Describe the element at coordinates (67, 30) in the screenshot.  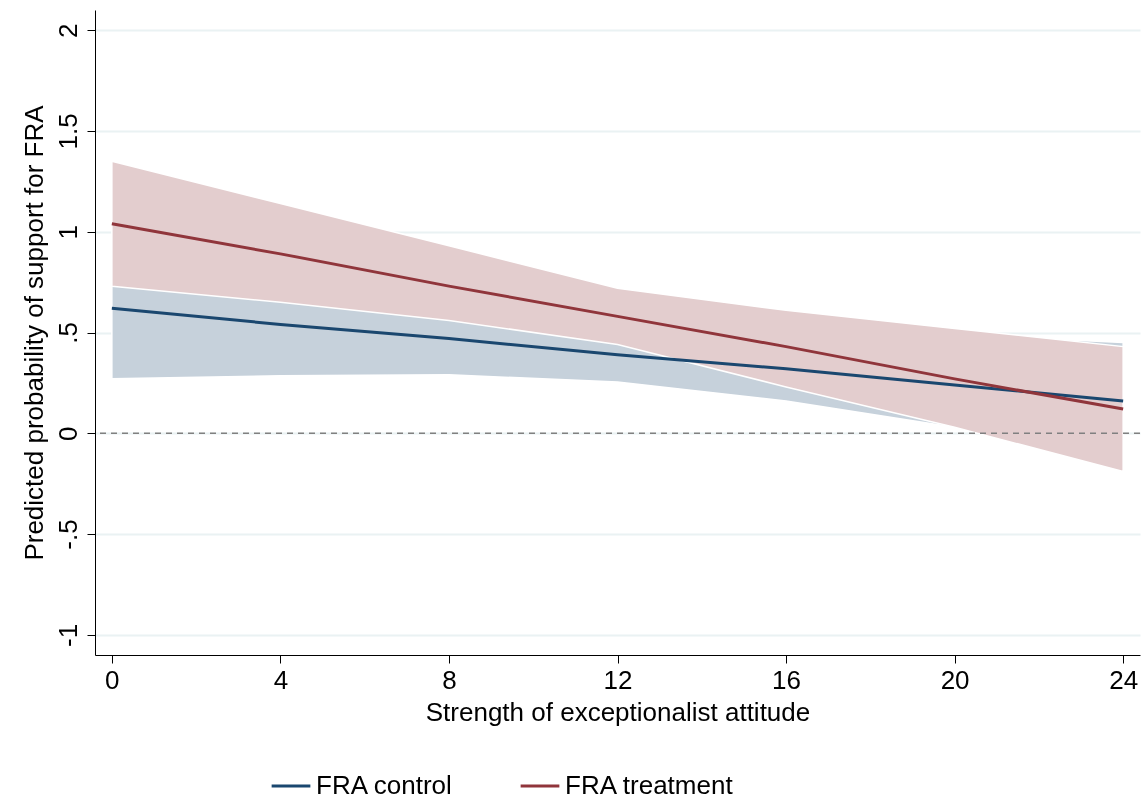
I see `y-tick-label: 2` at that location.